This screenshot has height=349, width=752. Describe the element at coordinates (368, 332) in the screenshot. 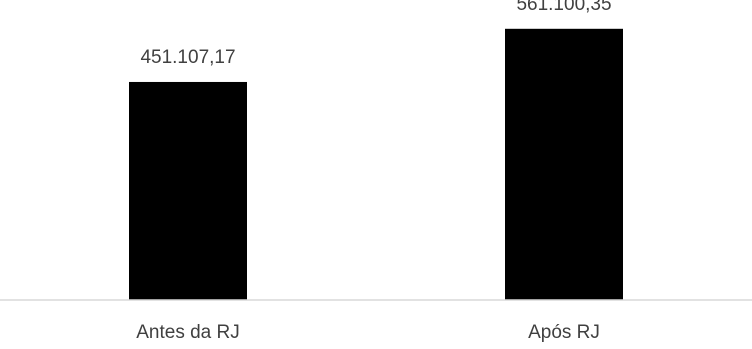

I see `x-tick-labels-group: Antes da RJ Após RJ` at that location.